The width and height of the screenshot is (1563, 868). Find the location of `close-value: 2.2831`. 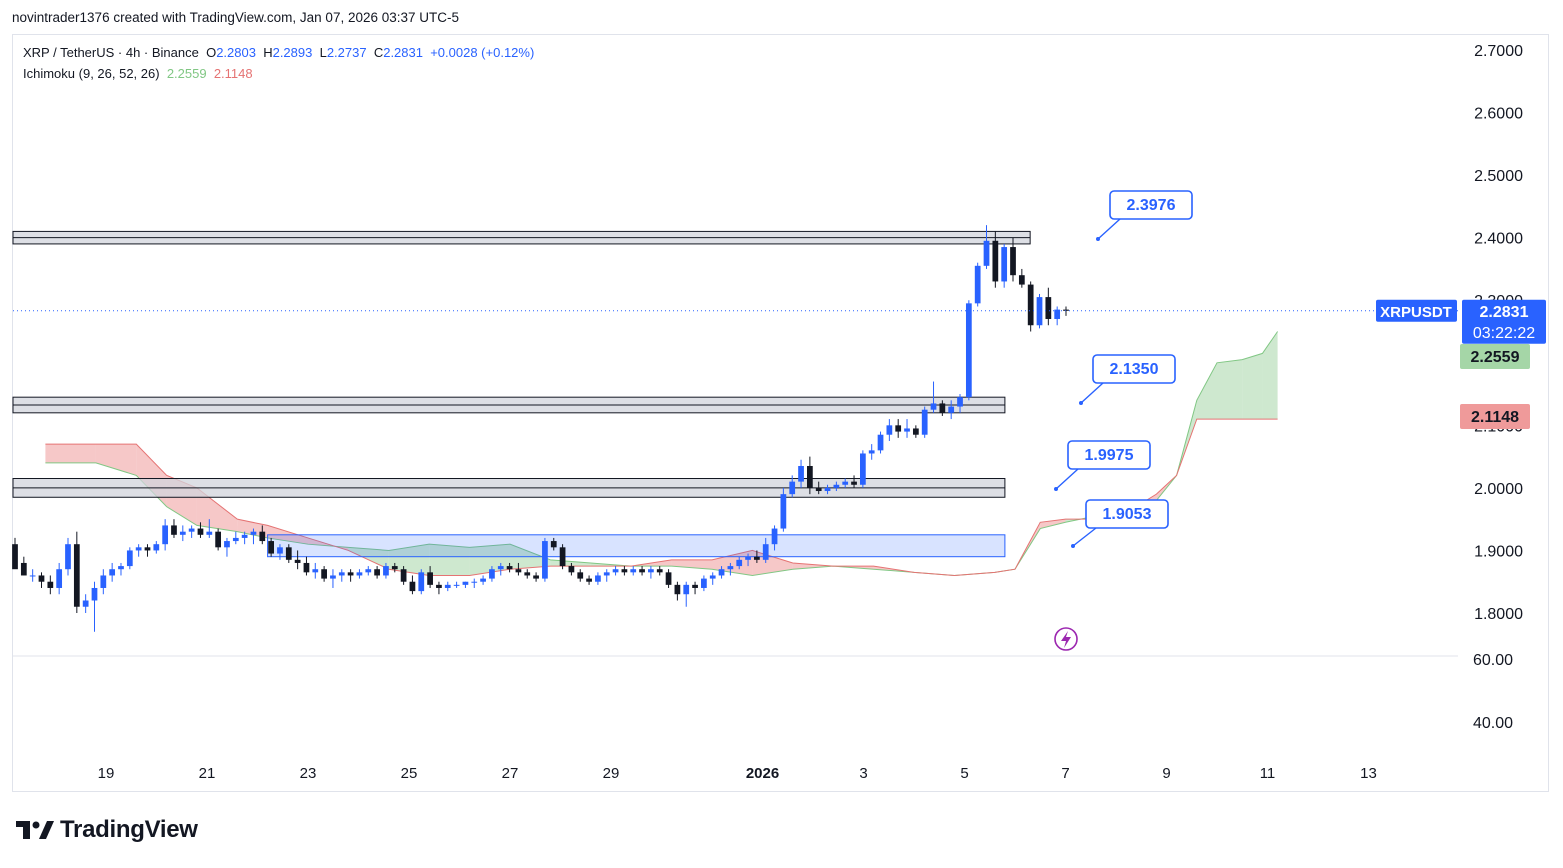

close-value: 2.2831 is located at coordinates (403, 52).